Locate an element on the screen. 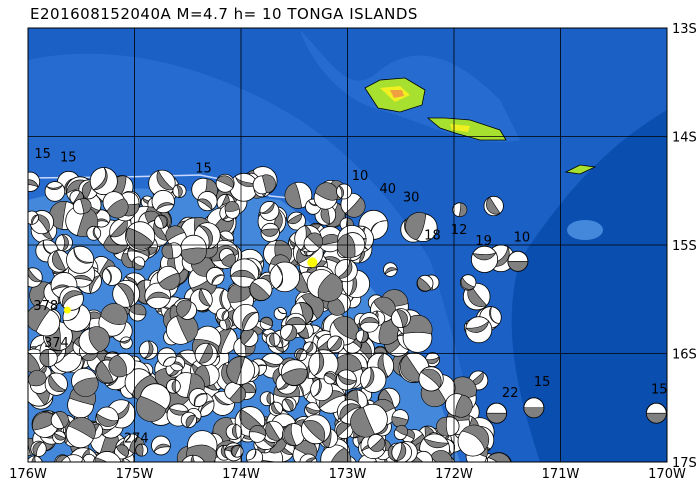 This screenshot has width=699, height=489. event-label: 19 is located at coordinates (483, 241).